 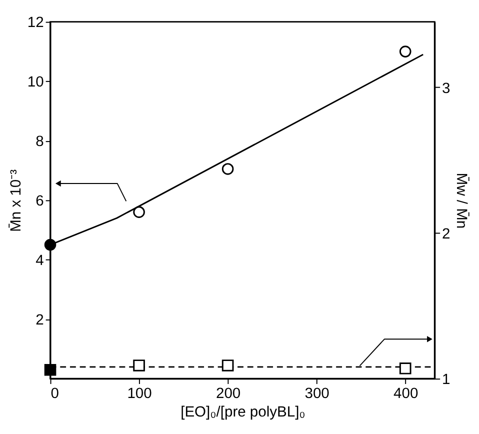 What do you see at coordinates (40, 320) in the screenshot?
I see `y-tick-label: 2` at bounding box center [40, 320].